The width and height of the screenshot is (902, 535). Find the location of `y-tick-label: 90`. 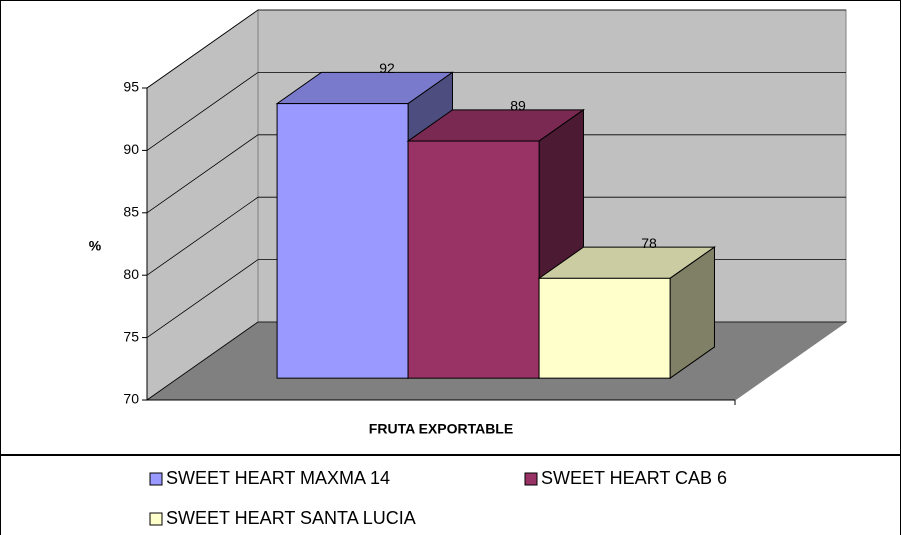

y-tick-label: 90 is located at coordinates (131, 149).